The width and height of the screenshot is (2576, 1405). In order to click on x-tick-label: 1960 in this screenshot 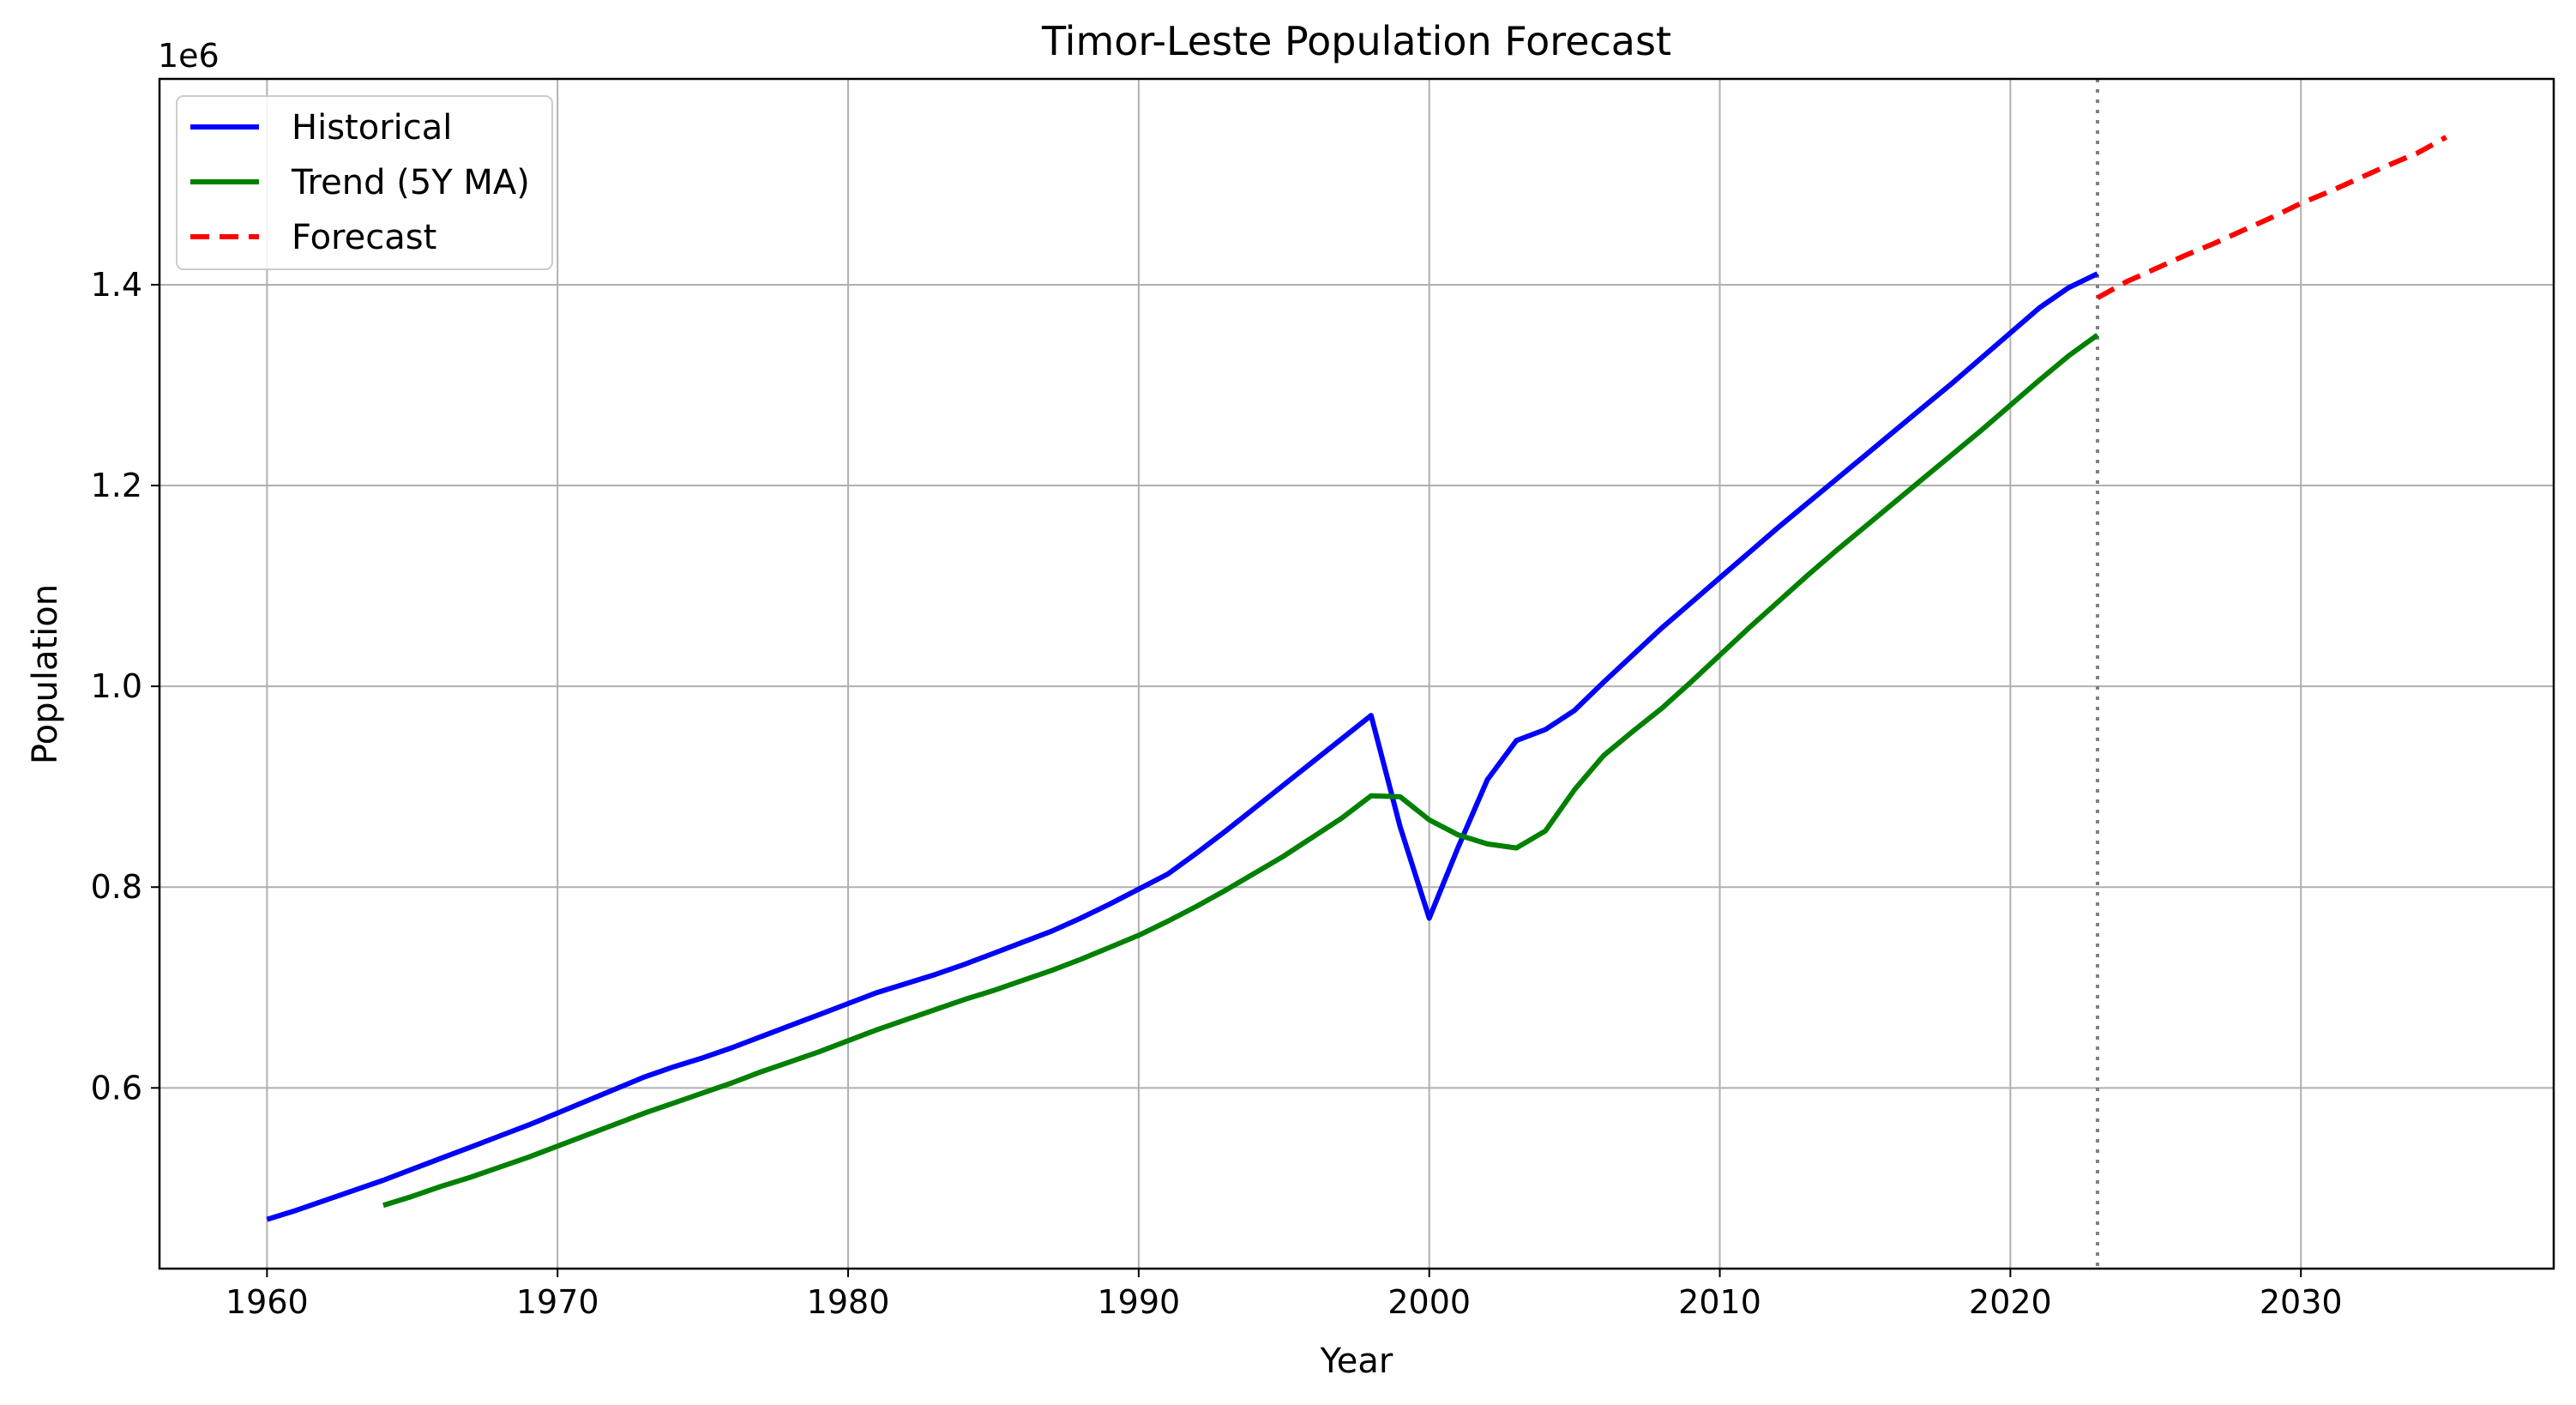, I will do `click(267, 1302)`.